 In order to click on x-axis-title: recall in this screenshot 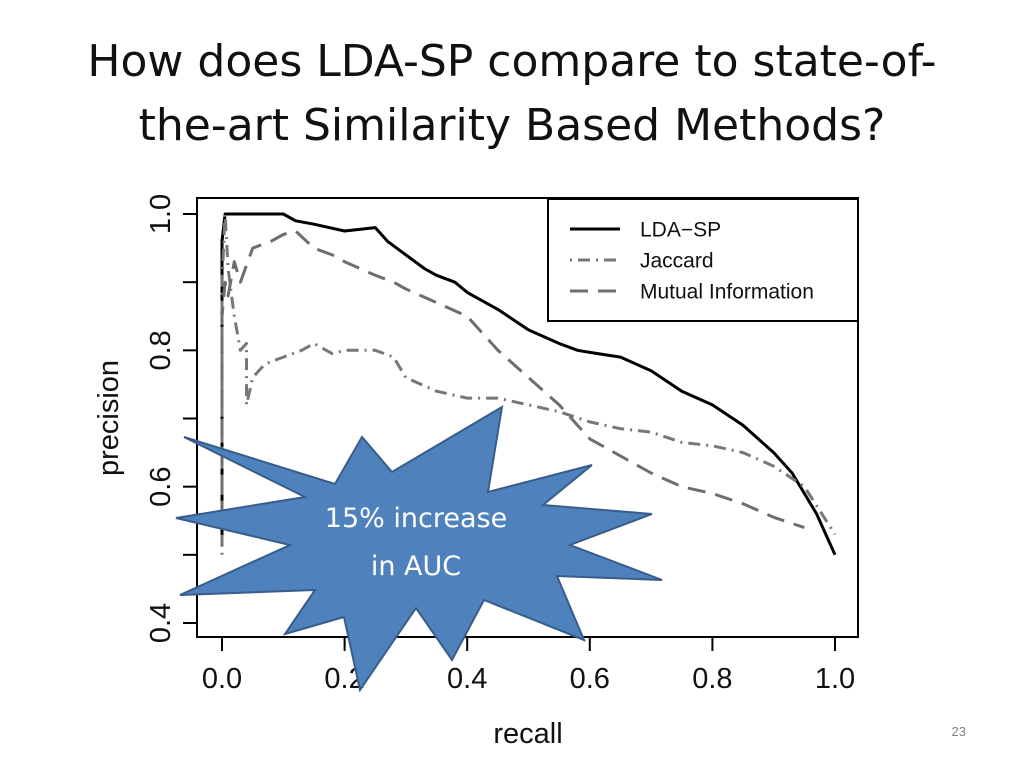, I will do `click(527, 734)`.